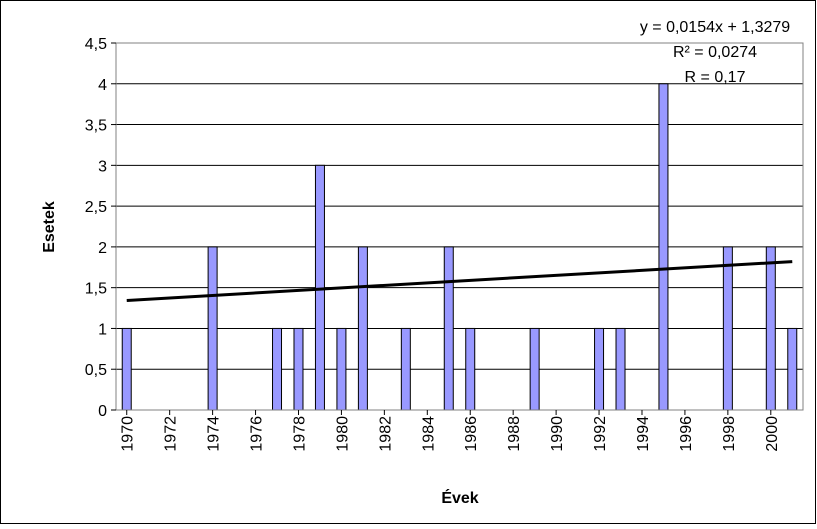 This screenshot has width=817, height=529. What do you see at coordinates (643, 434) in the screenshot?
I see `x-tick-label: 1994` at bounding box center [643, 434].